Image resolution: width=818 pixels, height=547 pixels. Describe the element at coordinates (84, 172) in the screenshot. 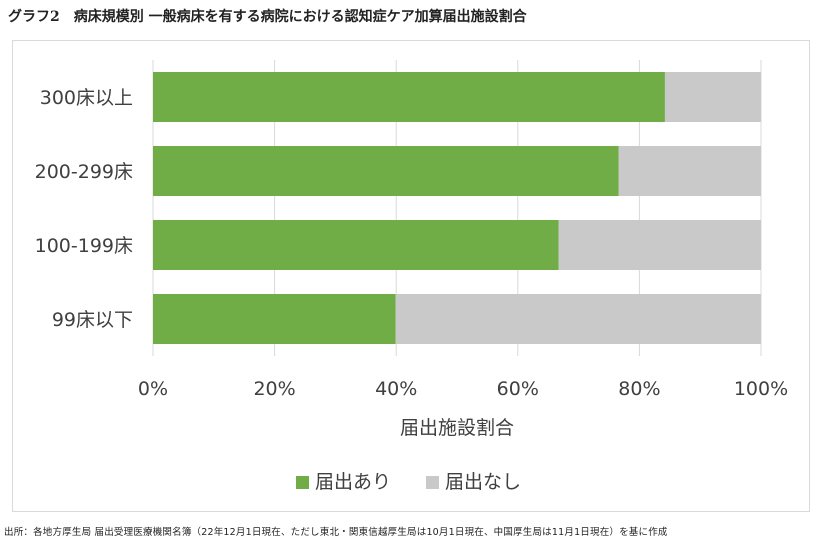

I see `category-label: 200-299床` at that location.